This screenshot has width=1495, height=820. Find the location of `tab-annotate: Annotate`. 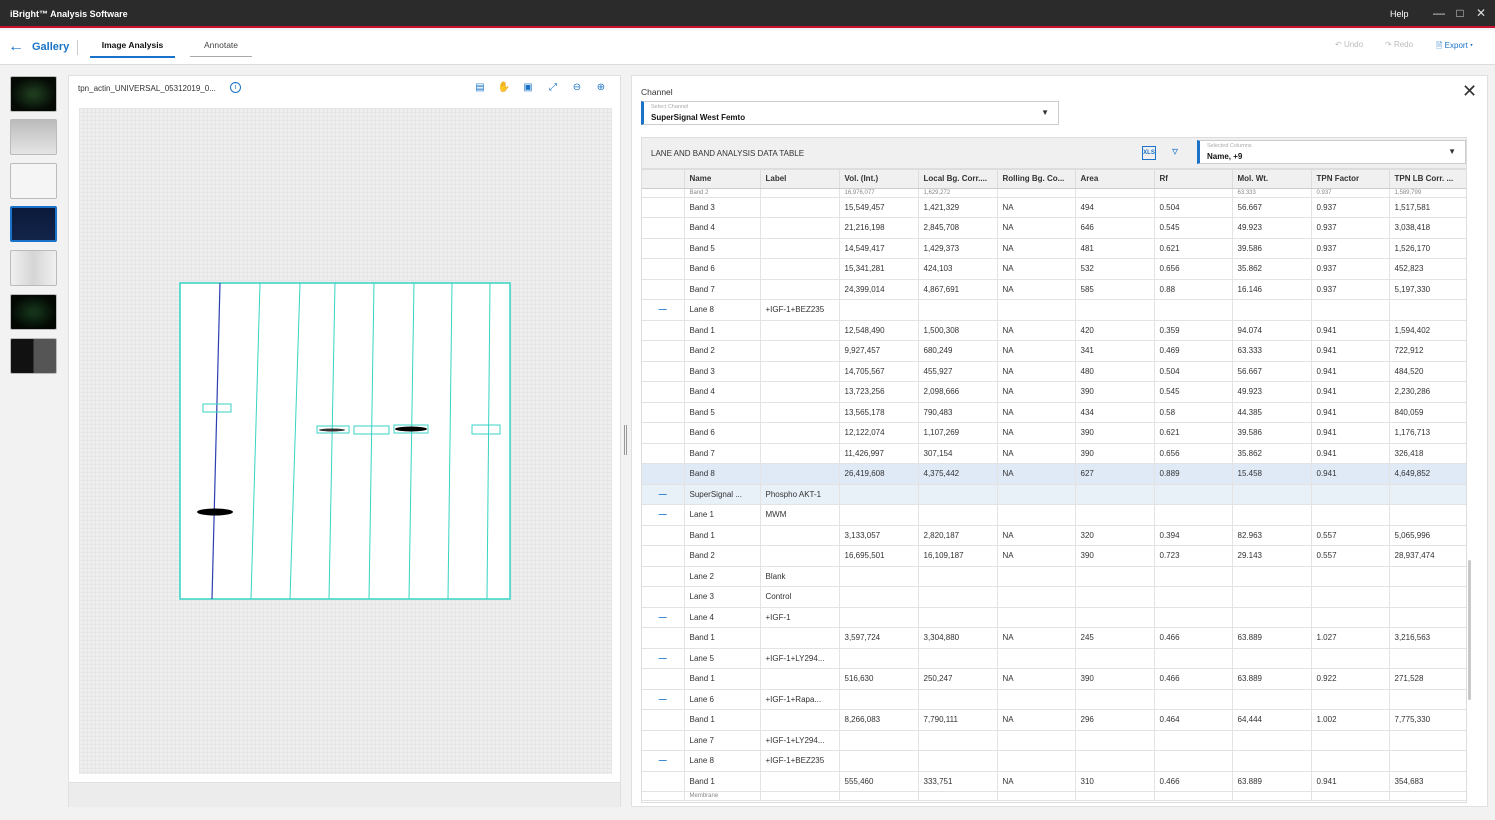

tab-annotate: Annotate is located at coordinates (221, 48).